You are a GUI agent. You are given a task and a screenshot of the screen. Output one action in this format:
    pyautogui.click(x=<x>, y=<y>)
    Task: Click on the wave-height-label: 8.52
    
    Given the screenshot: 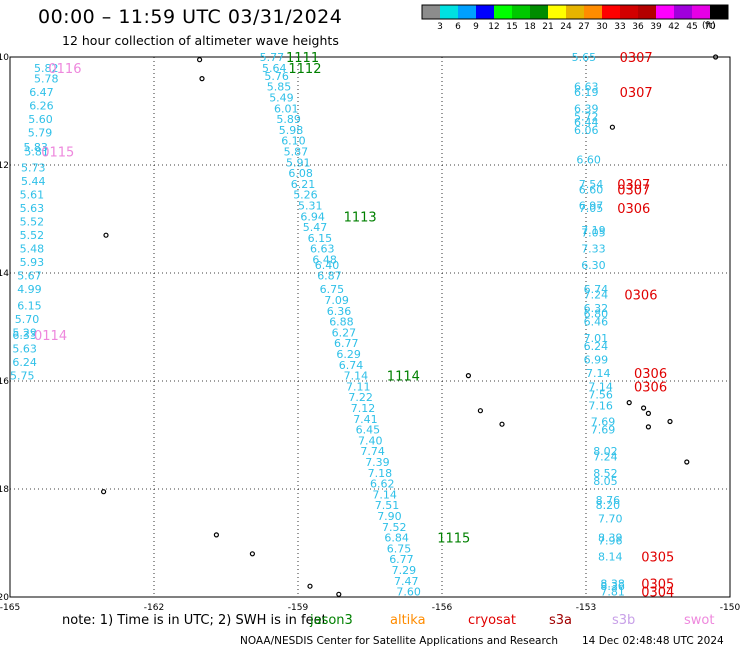 What is the action you would take?
    pyautogui.click(x=605, y=473)
    